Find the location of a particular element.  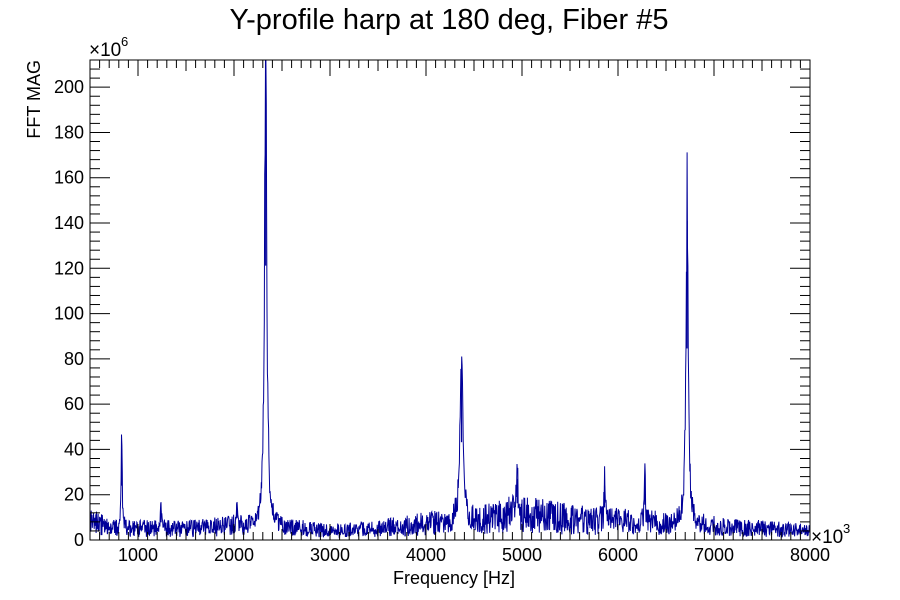

y-multiplier-base: ×10 is located at coordinates (105, 50).